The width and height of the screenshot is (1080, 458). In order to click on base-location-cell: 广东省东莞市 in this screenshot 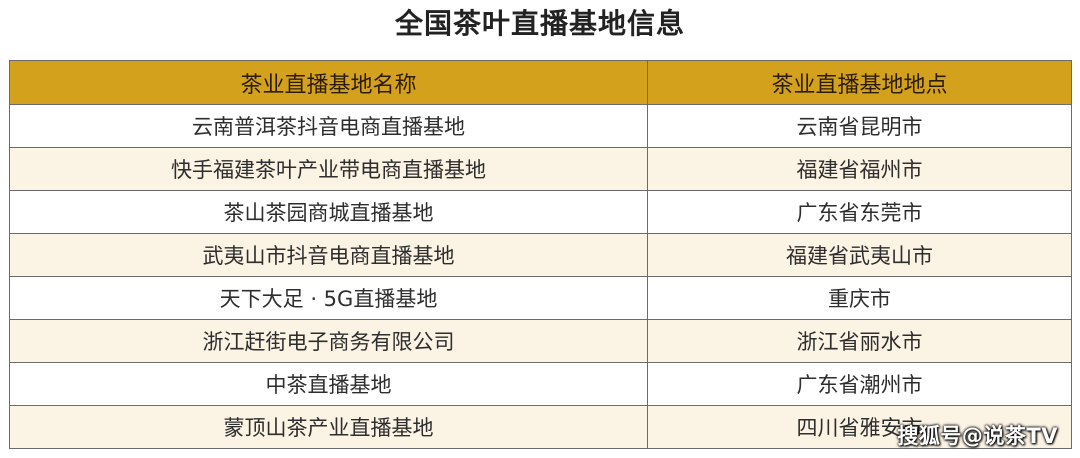, I will do `click(859, 212)`.